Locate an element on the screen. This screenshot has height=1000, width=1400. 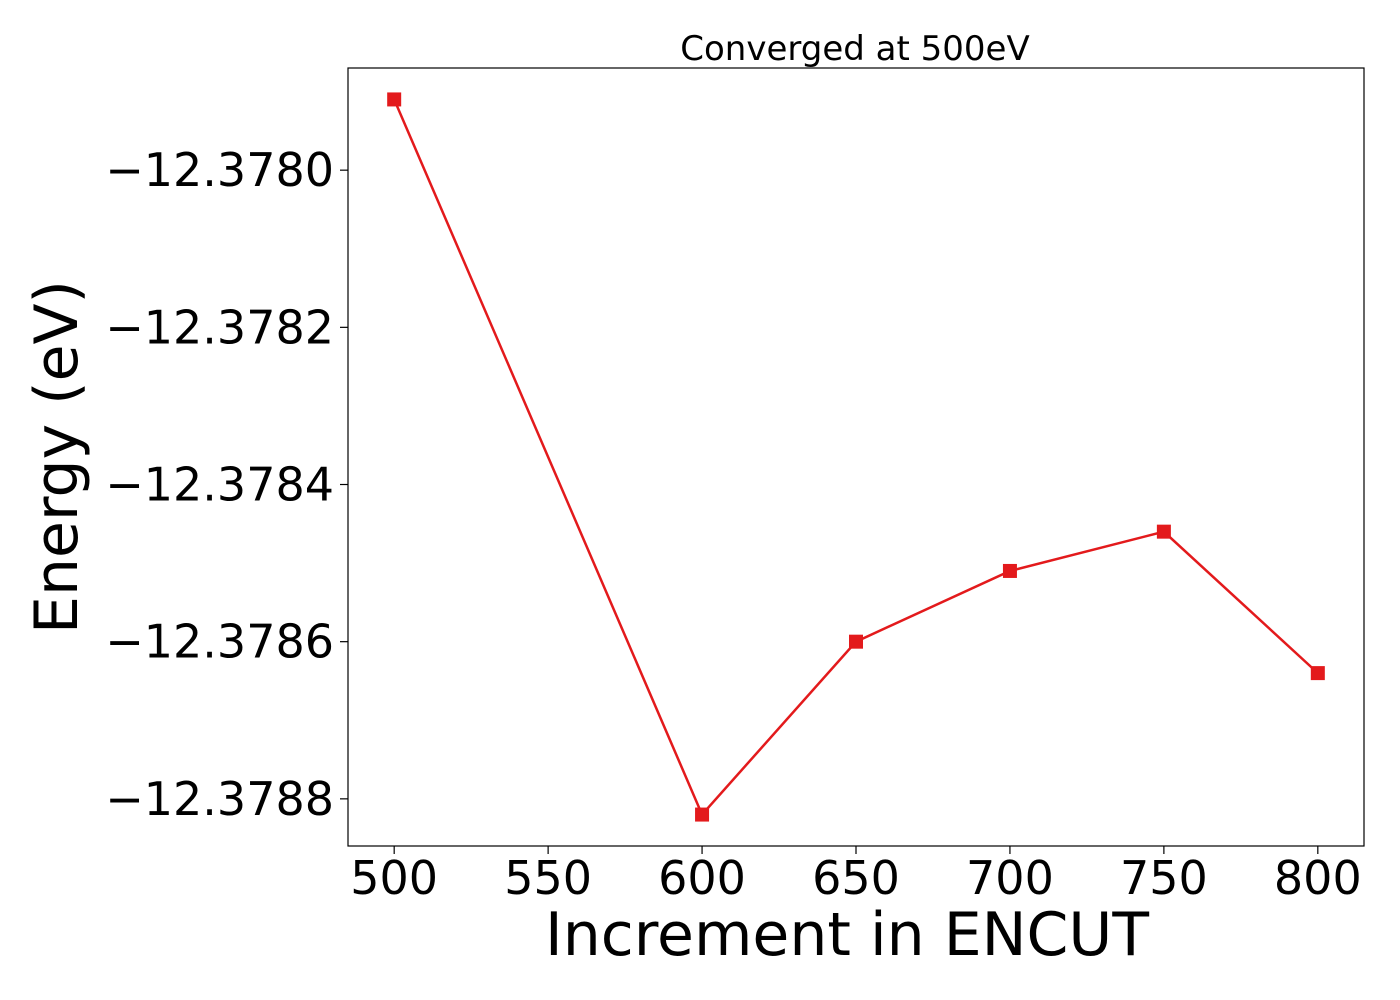
x-tick-label: 650 is located at coordinates (856, 878).